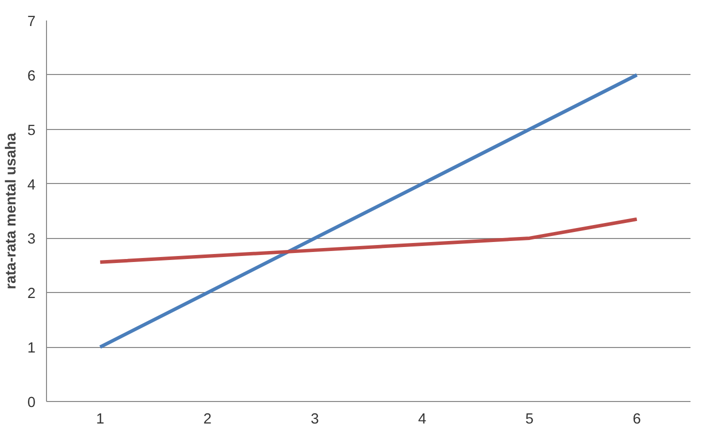 The width and height of the screenshot is (715, 436). I want to click on x-tick-label: 4, so click(422, 420).